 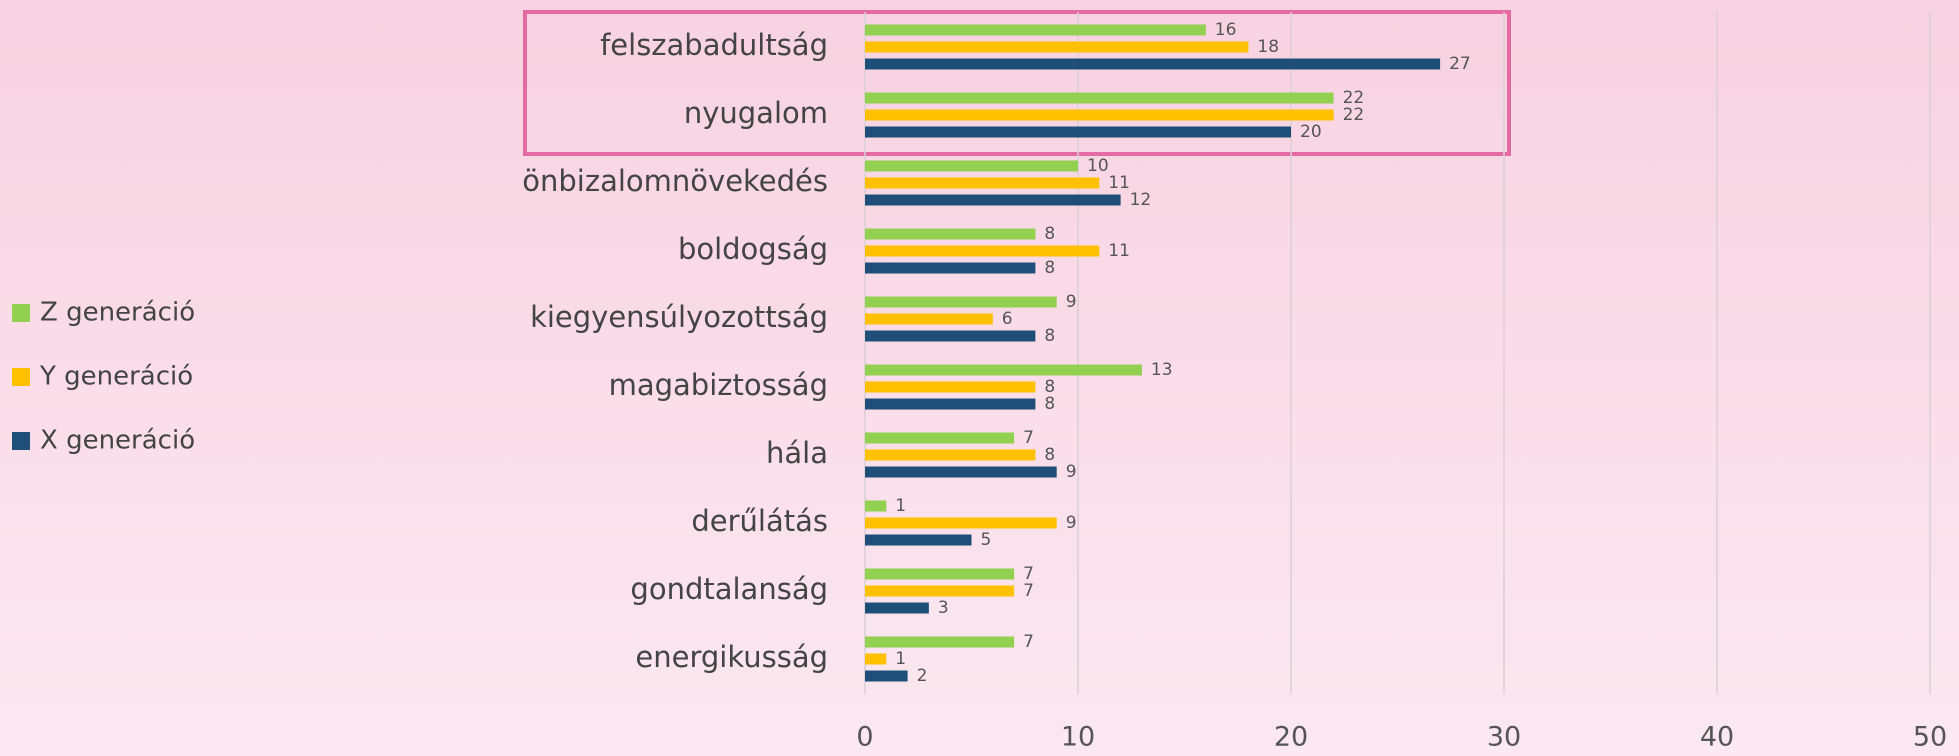 I want to click on highlight-box, so click(x=1017, y=83).